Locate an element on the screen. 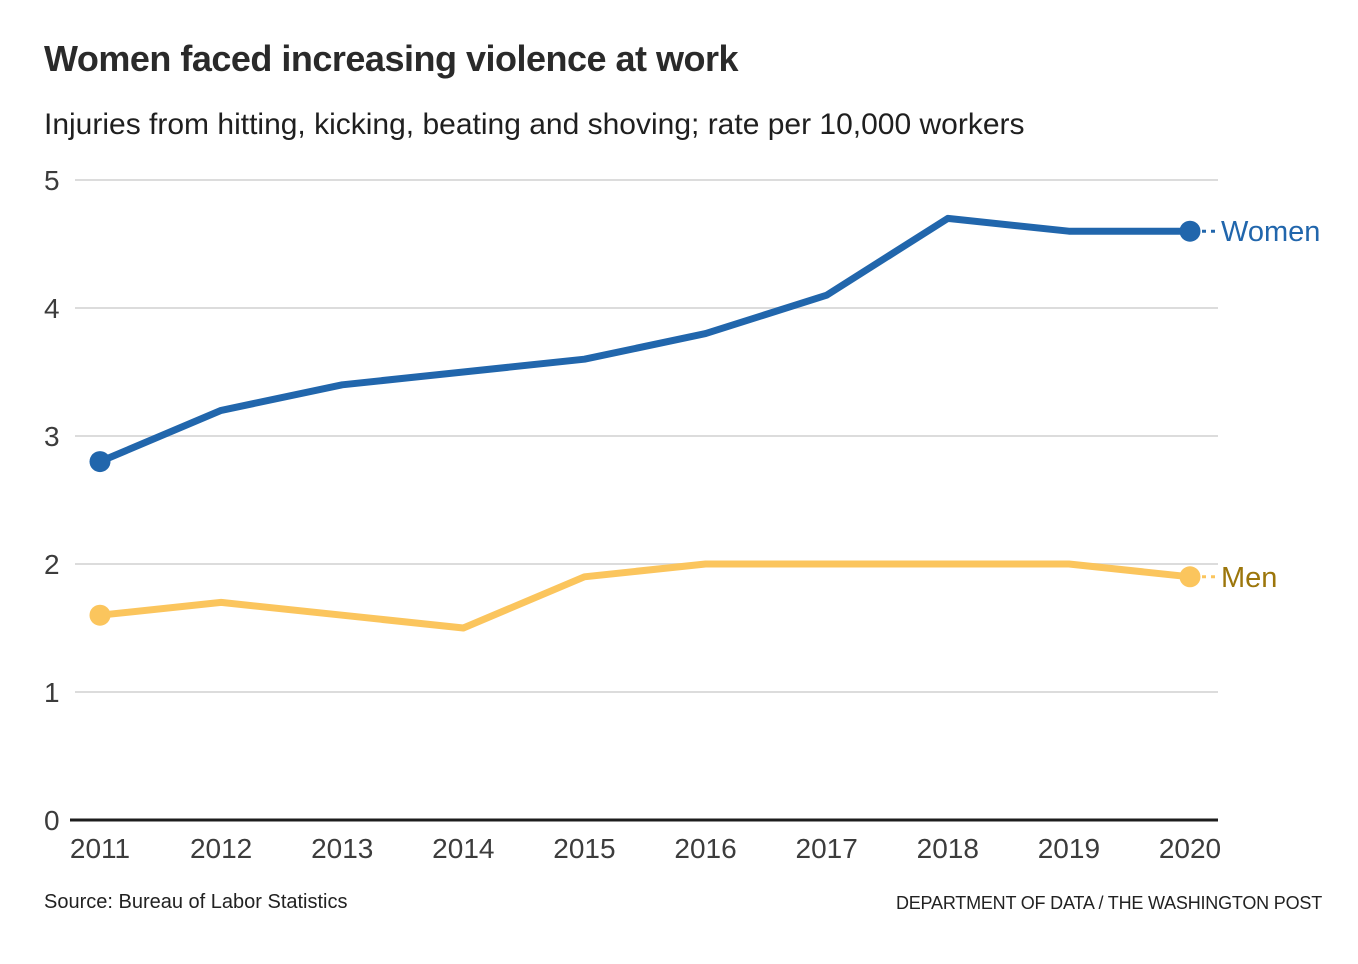 This screenshot has height=964, width=1358. x-tick-label: 2013 is located at coordinates (342, 848).